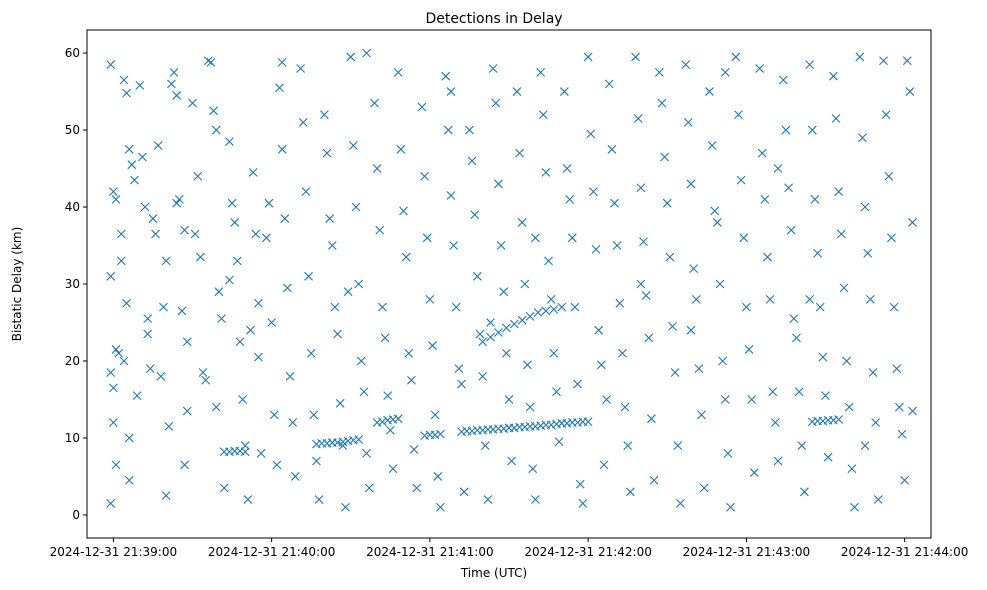 Image resolution: width=987 pixels, height=590 pixels. Describe the element at coordinates (72, 207) in the screenshot. I see `y-tick-label: 40` at that location.